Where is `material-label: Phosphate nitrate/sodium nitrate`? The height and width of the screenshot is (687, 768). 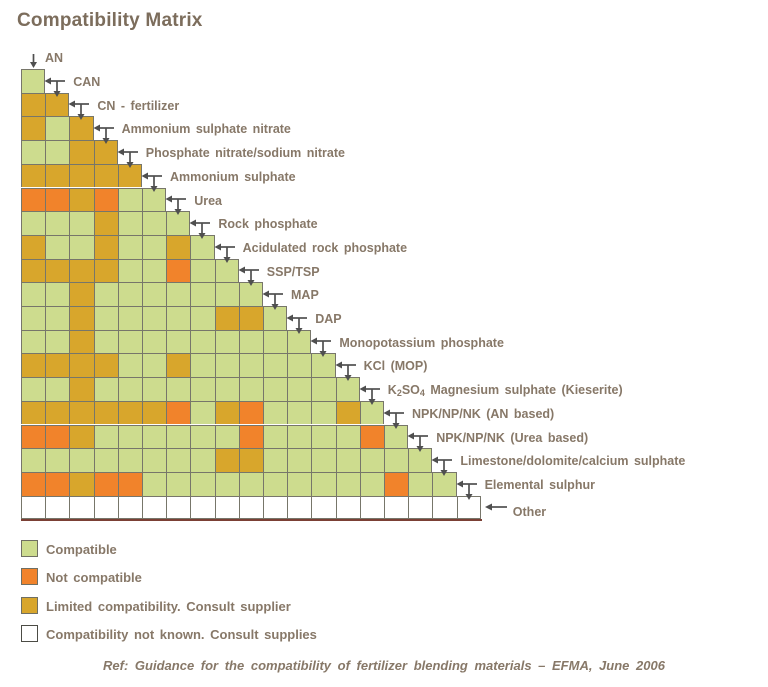
material-label: Phosphate nitrate/sodium nitrate is located at coordinates (245, 153).